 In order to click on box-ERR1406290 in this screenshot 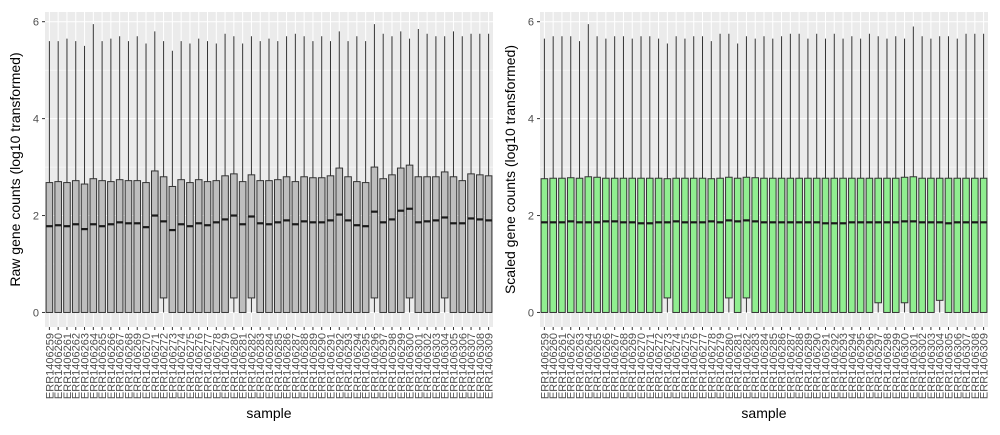, I will do `click(816, 173)`.